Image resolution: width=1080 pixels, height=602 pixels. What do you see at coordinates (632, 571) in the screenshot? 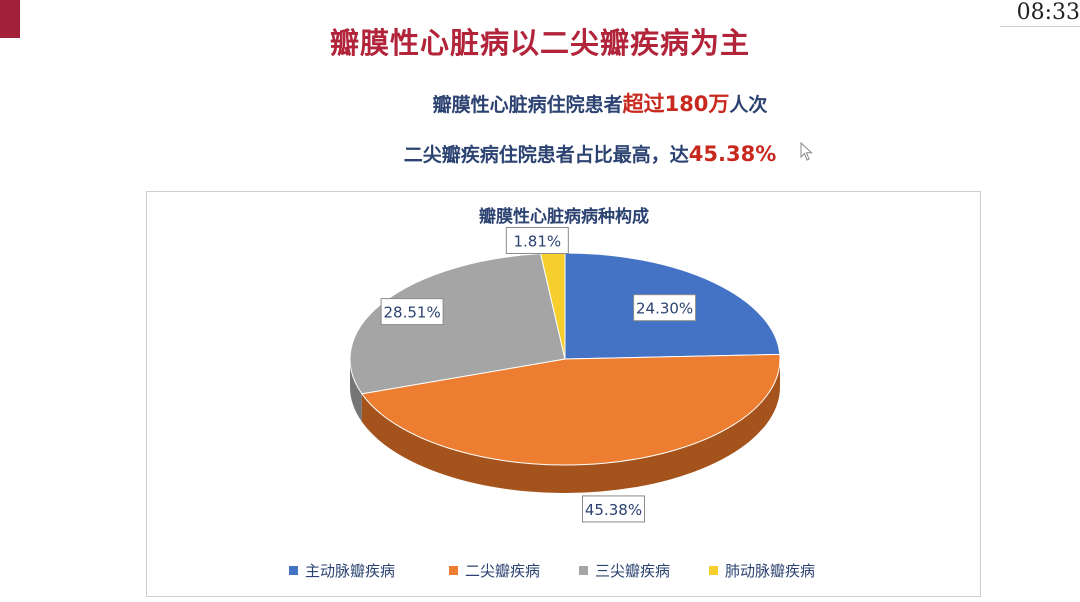
I see `legend-label-2: 三尖瓣疾病` at bounding box center [632, 571].